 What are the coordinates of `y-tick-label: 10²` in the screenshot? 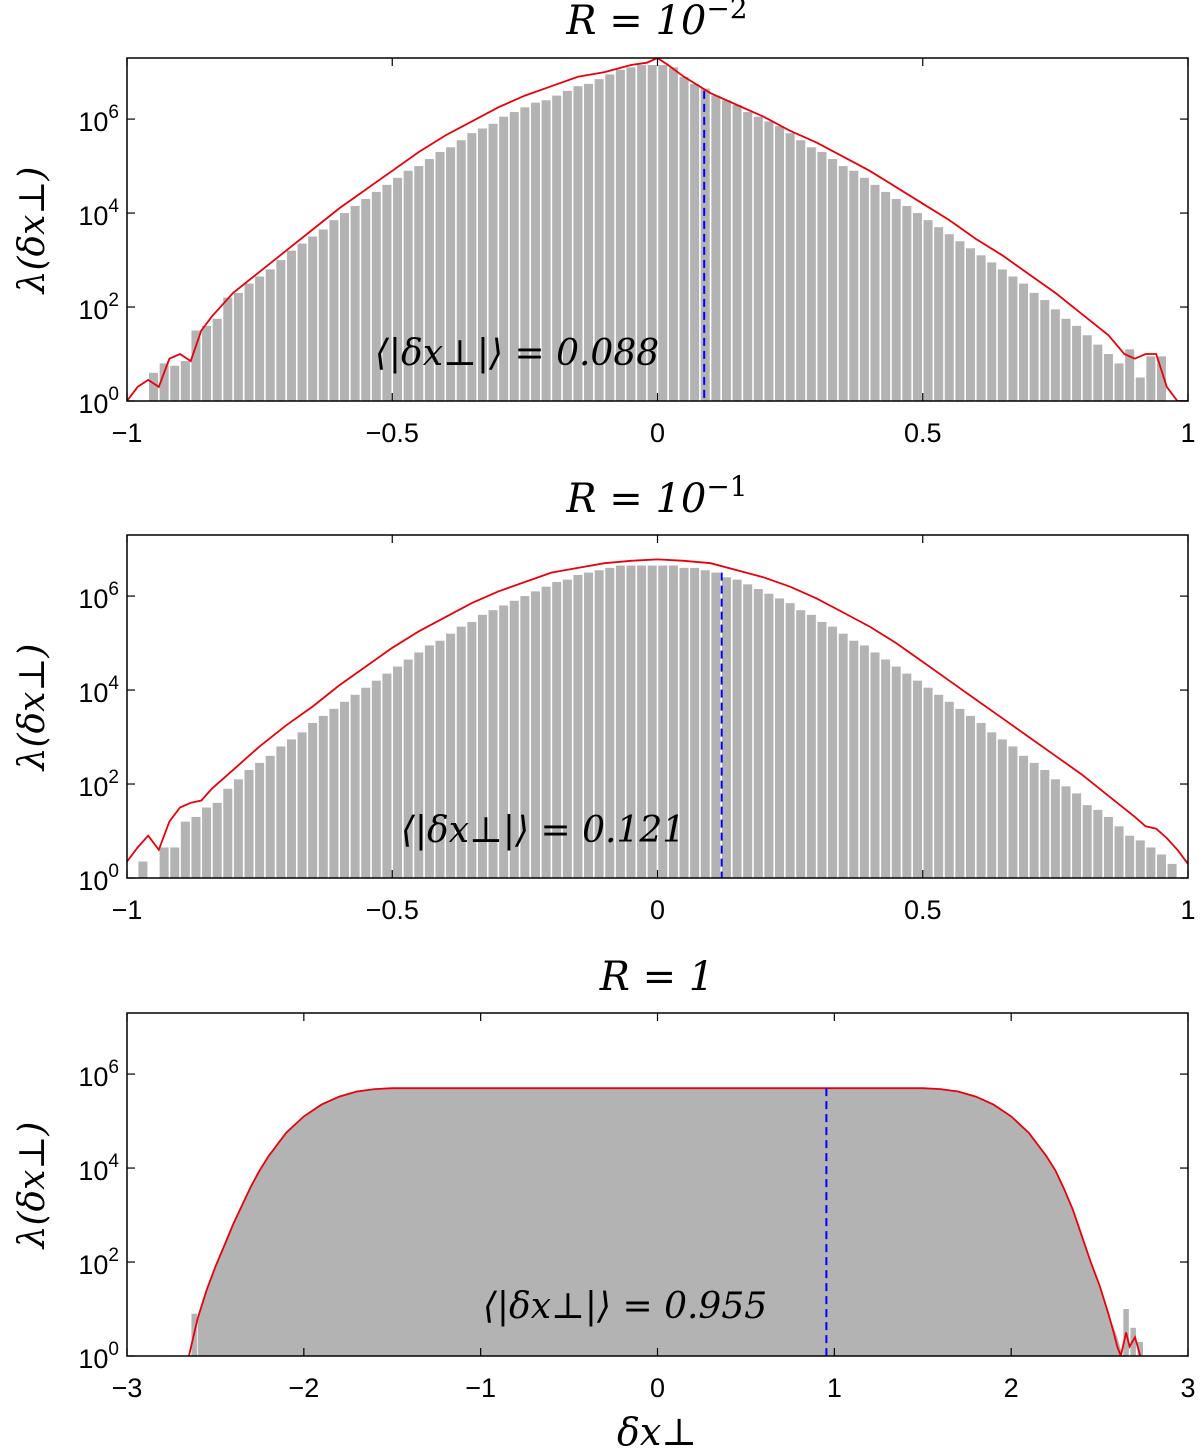 It's located at (98, 784).